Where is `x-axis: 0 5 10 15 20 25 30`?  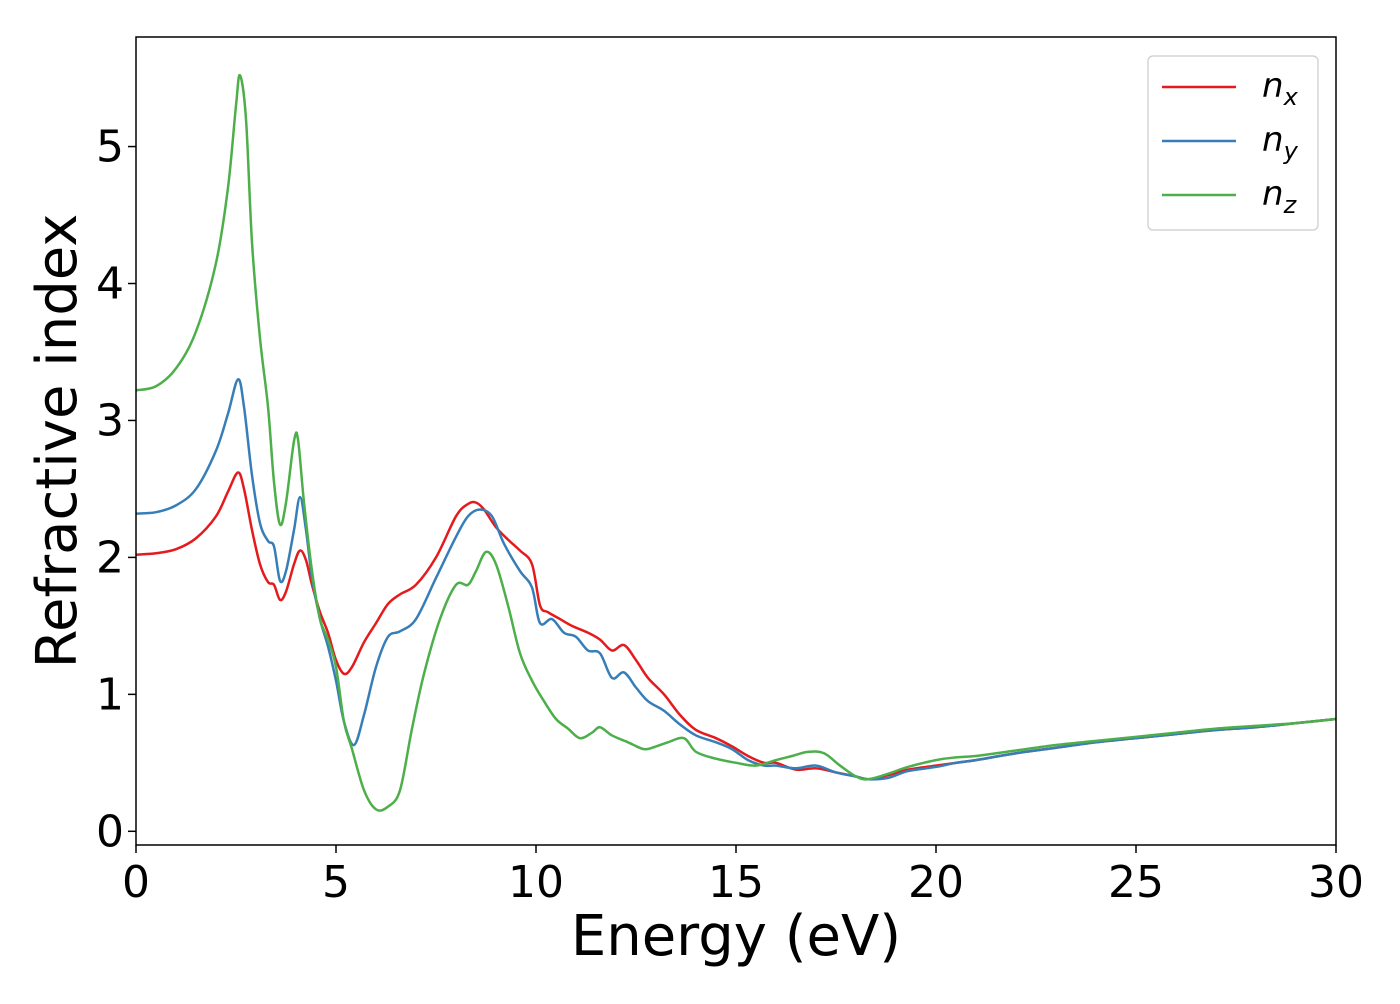 x-axis: 0 5 10 15 20 25 30 is located at coordinates (743, 876).